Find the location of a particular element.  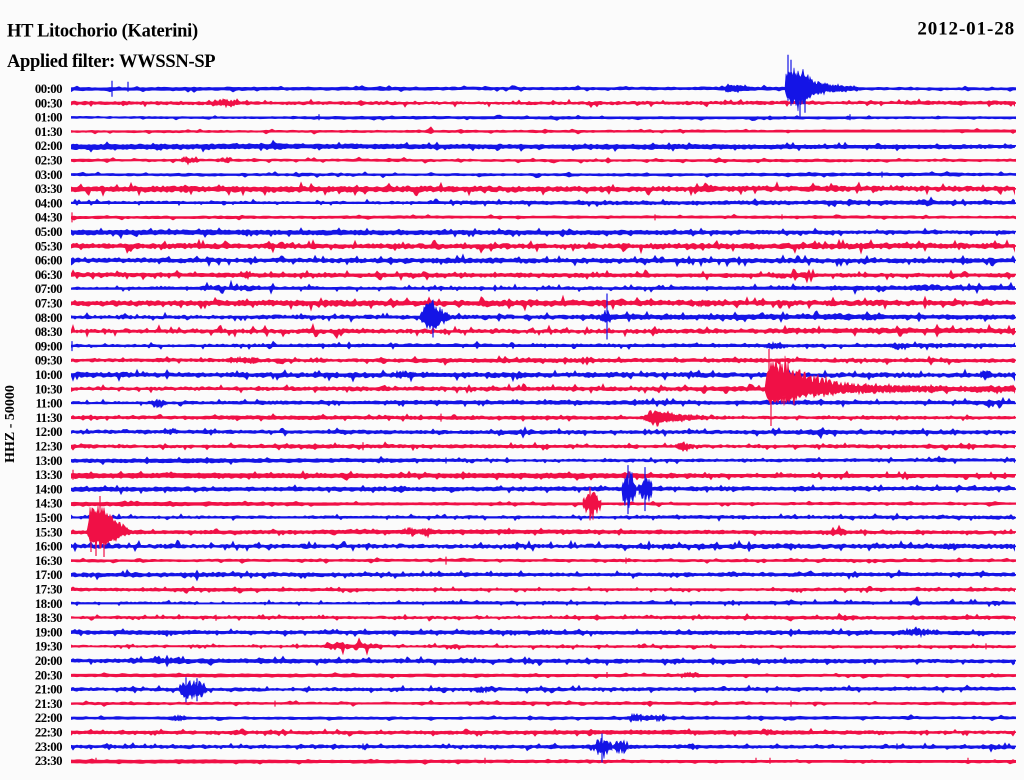

svg-text: 22:30 is located at coordinates (48, 733).